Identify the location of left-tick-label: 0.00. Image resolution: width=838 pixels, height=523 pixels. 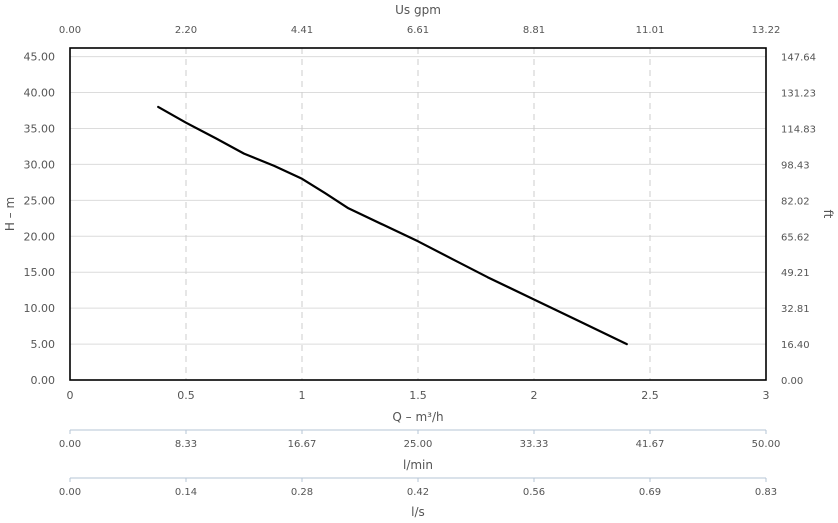
(43, 380).